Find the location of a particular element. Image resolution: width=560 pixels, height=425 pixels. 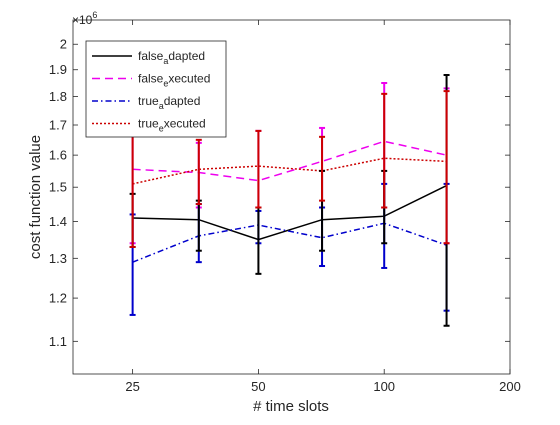

y-tick-label: 1.3 is located at coordinates (58, 258).